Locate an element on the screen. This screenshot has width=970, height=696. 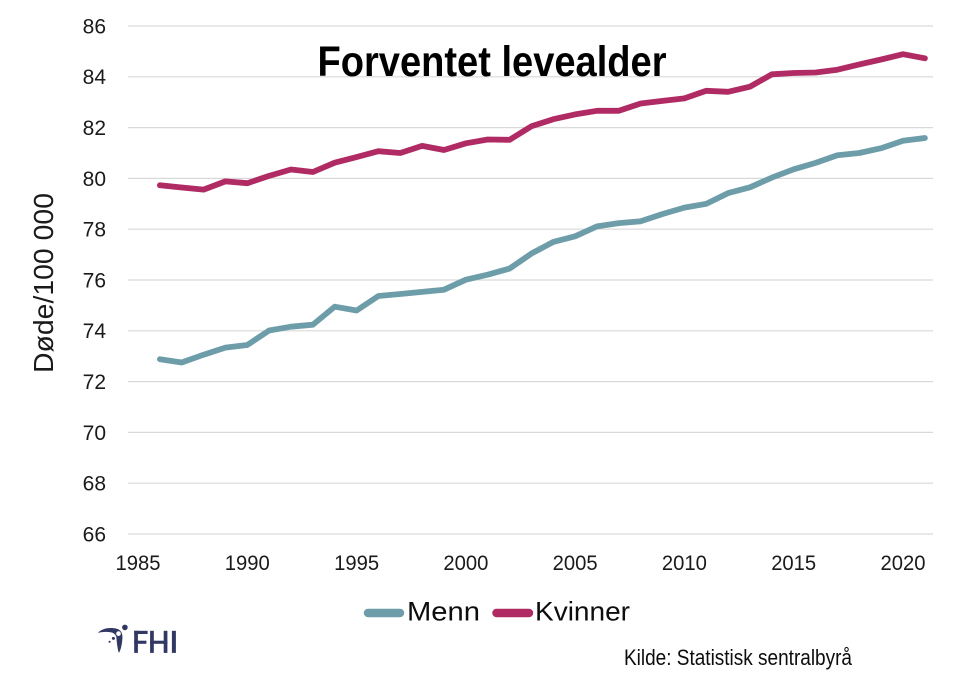
svg-text: 76 is located at coordinates (94, 280).